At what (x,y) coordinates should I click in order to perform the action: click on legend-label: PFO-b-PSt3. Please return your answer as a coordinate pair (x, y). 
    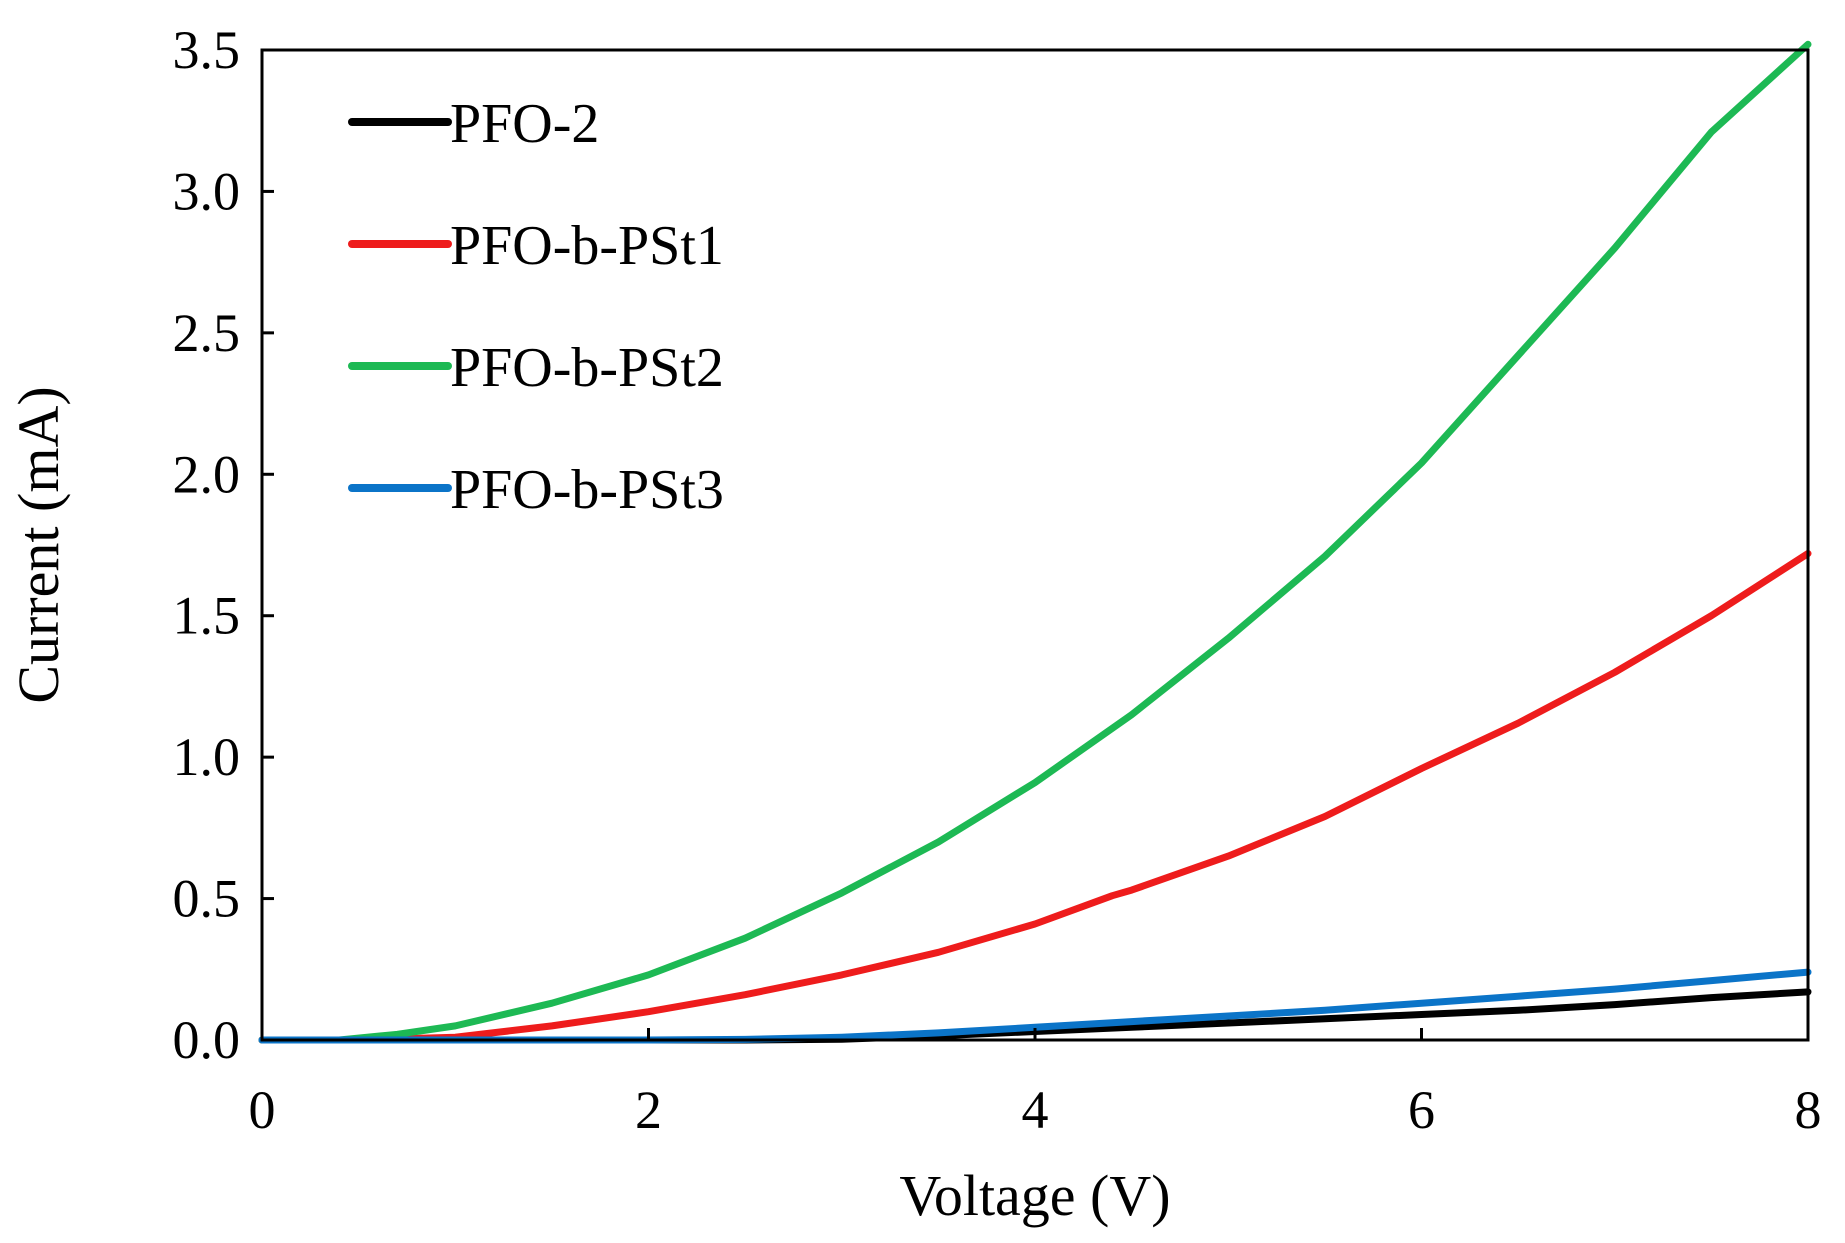
    Looking at the image, I should click on (587, 490).